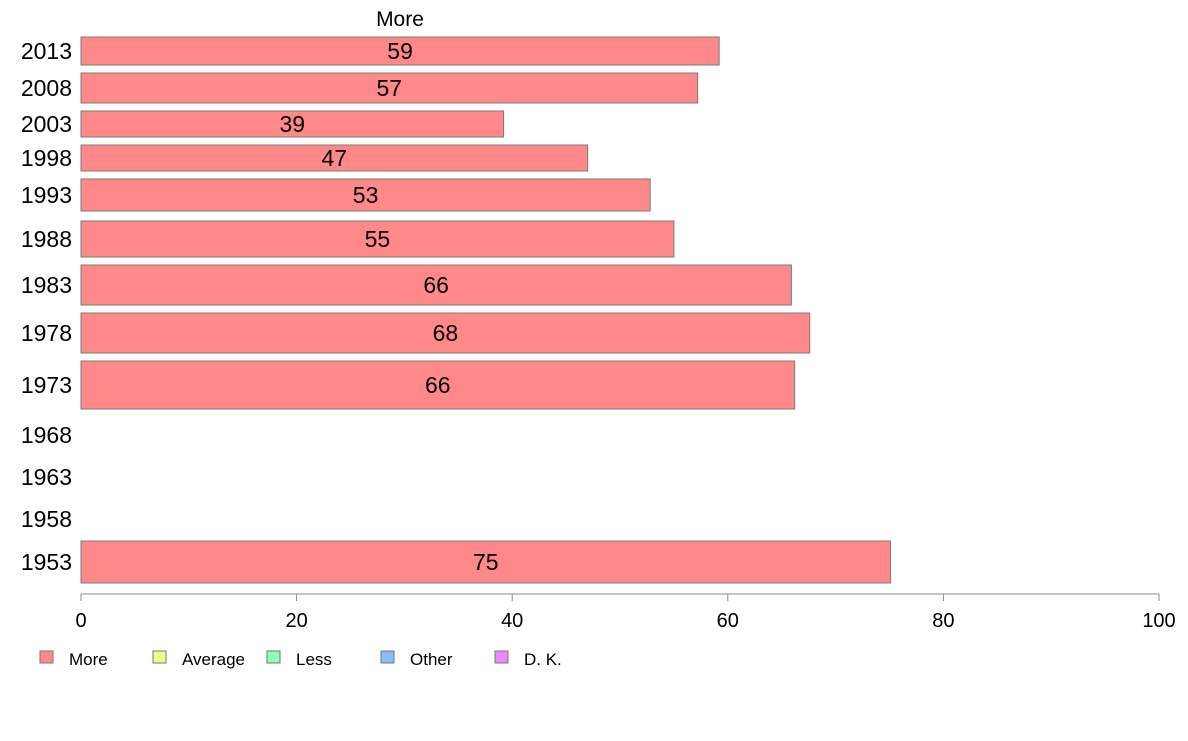 This screenshot has width=1188, height=741. I want to click on y-tick-label: 1953, so click(46, 562).